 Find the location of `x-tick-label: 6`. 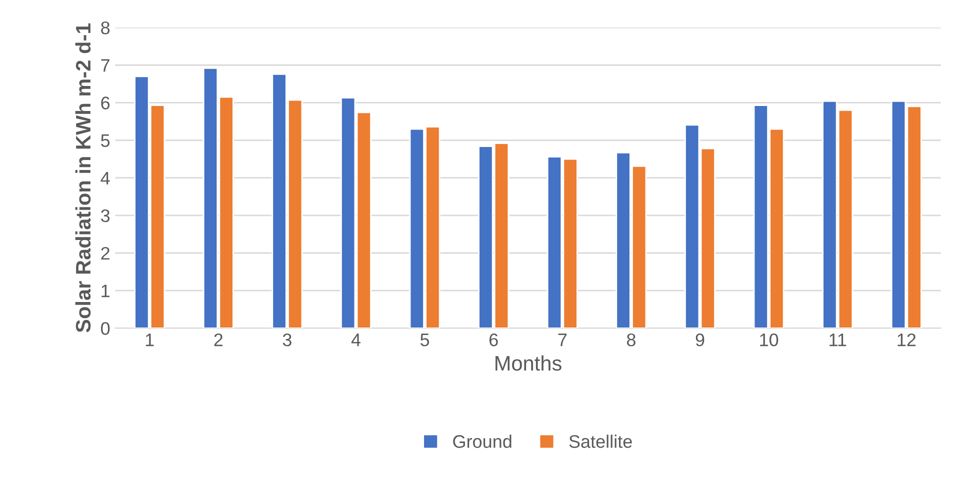

x-tick-label: 6 is located at coordinates (493, 339).